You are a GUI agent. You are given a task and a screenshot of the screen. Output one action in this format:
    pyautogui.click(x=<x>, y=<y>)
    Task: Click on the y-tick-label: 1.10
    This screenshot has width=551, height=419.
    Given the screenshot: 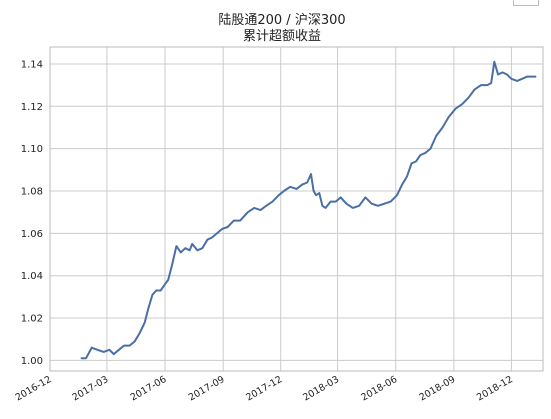 What is the action you would take?
    pyautogui.click(x=32, y=149)
    